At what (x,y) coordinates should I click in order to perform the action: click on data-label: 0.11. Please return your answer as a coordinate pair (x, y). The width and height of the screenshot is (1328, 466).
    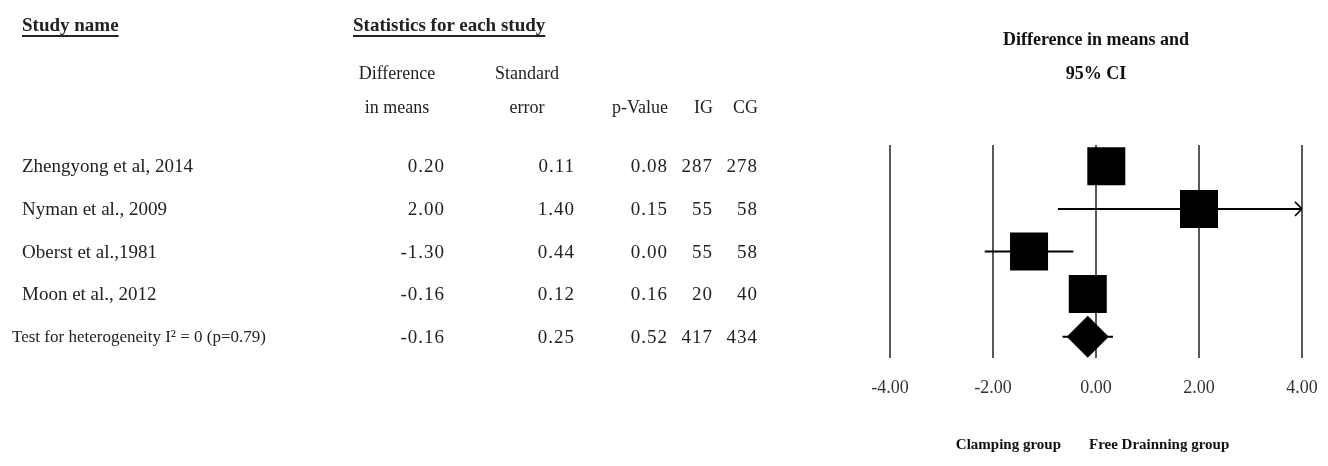
    Looking at the image, I should click on (556, 166).